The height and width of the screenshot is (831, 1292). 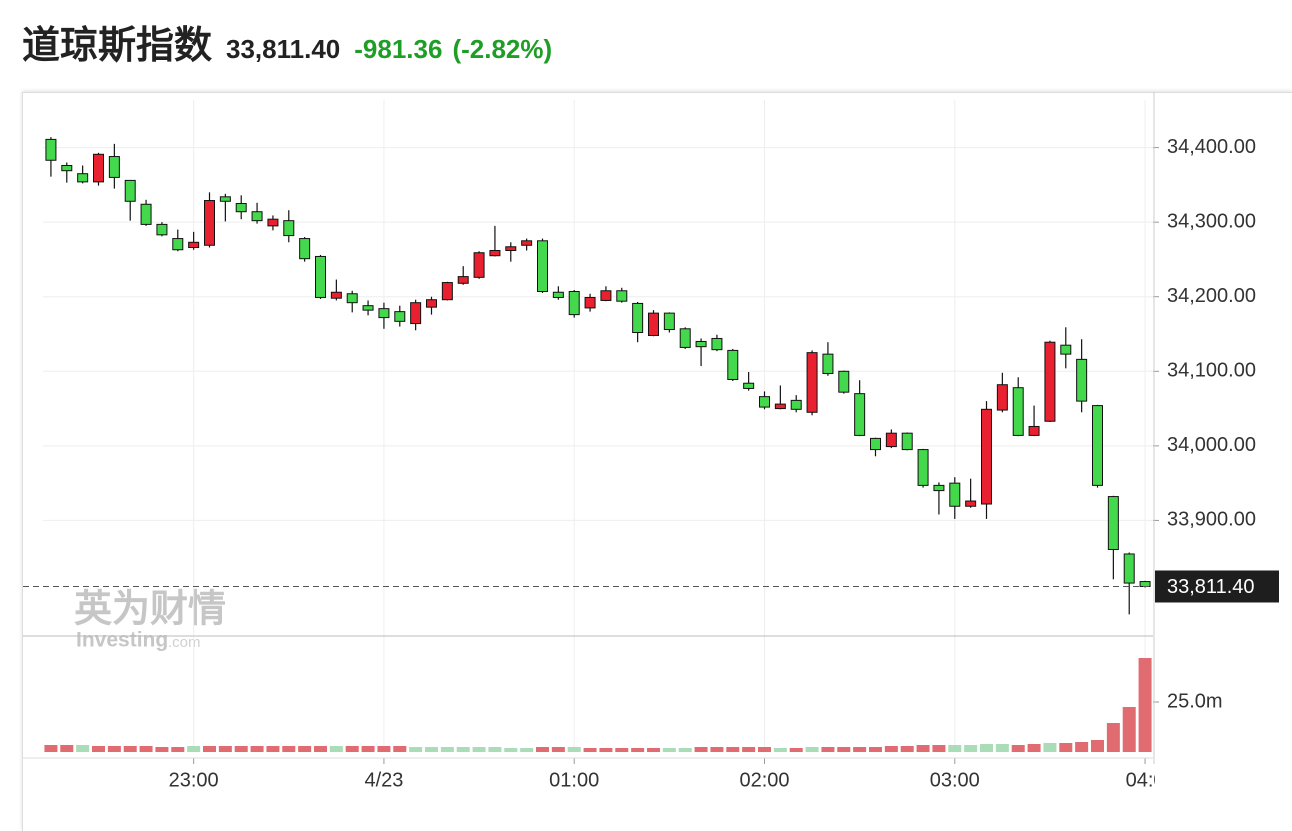 I want to click on title: 道琼斯指数, so click(x=117, y=45).